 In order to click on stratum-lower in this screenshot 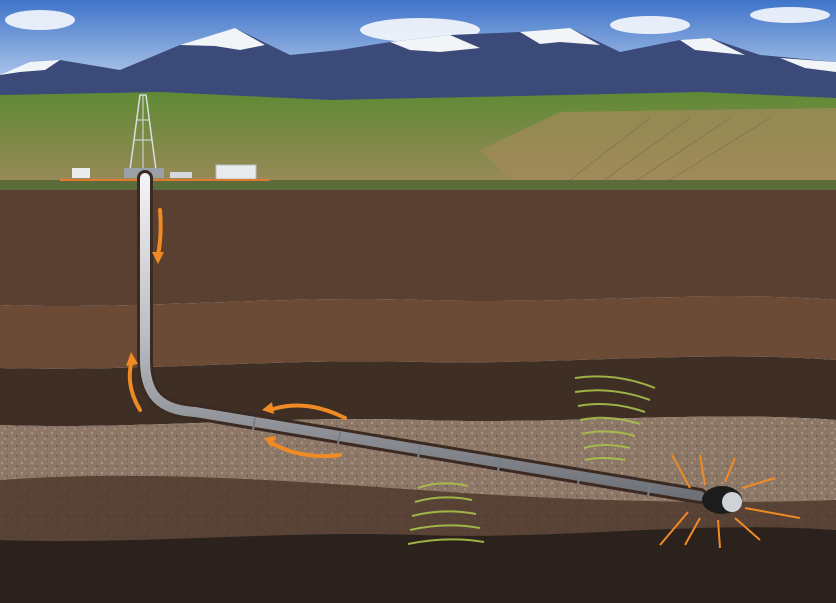, I will do `click(418, 510)`.